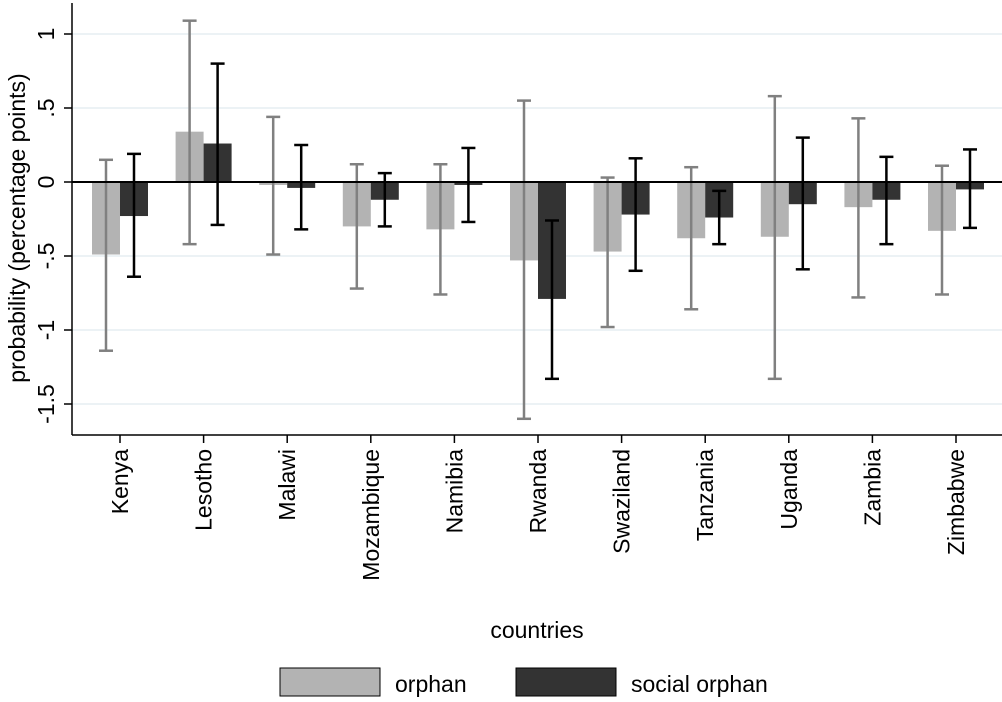 Image resolution: width=1002 pixels, height=702 pixels. Describe the element at coordinates (872, 487) in the screenshot. I see `x-tick-label: Zambia` at that location.